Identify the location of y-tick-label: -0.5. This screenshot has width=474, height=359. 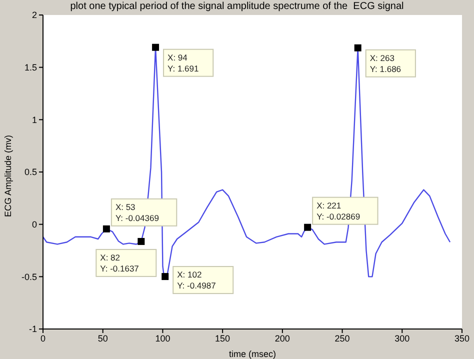
(29, 277).